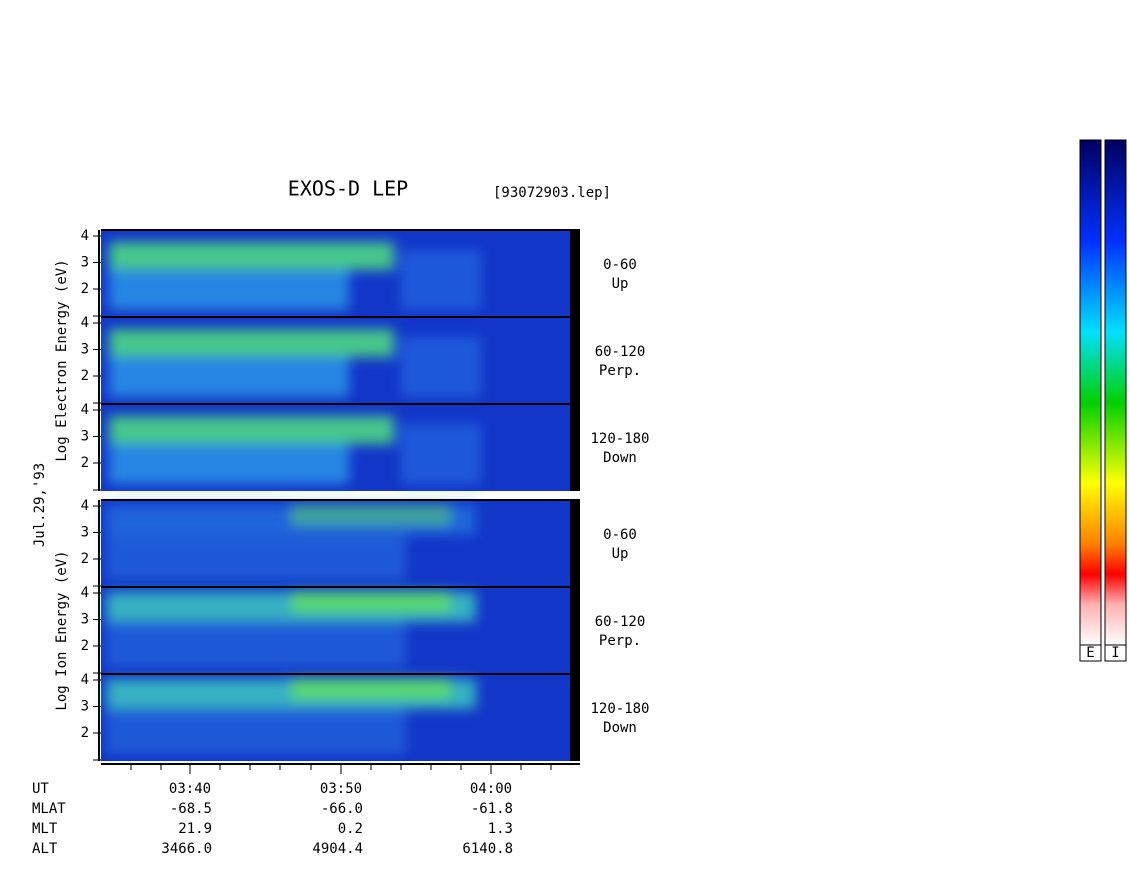  I want to click on time-label: 03:50, so click(341, 789).